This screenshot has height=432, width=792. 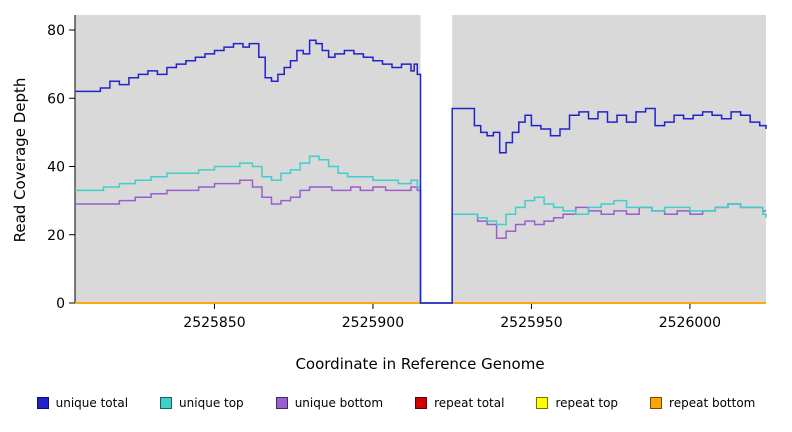 I want to click on legend-item-unique-total: unique total, so click(x=82, y=403).